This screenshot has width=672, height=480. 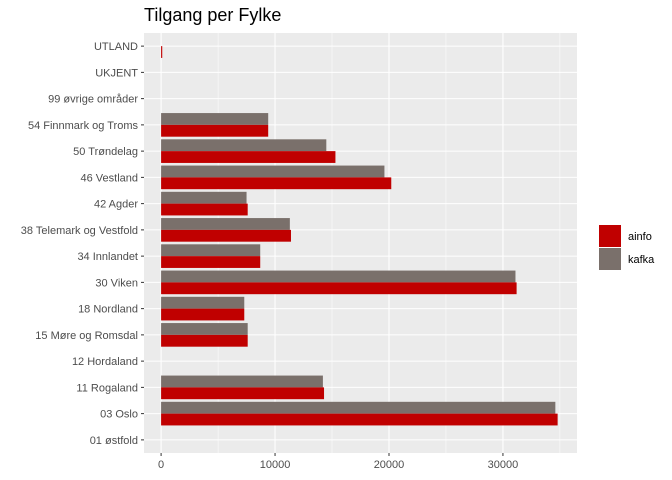 I want to click on category-label: 34 Innlandet, so click(x=107, y=257).